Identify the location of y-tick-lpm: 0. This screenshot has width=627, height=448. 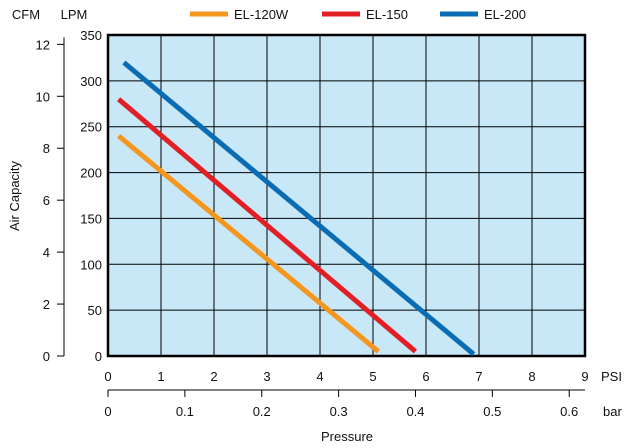
(98, 356).